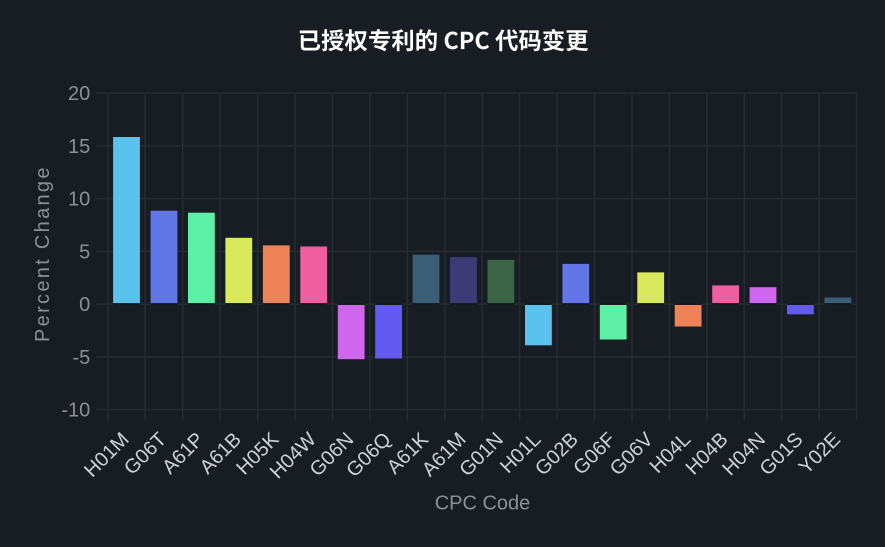  I want to click on svg-text: 5, so click(84, 253).